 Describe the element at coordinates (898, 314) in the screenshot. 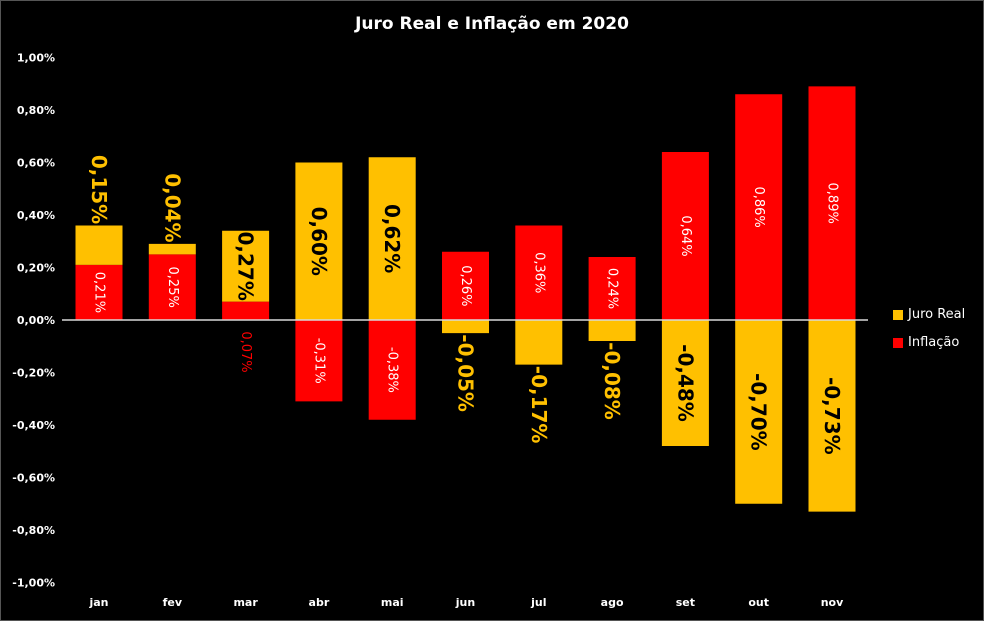

I see `legend-swatch-juro-real` at that location.